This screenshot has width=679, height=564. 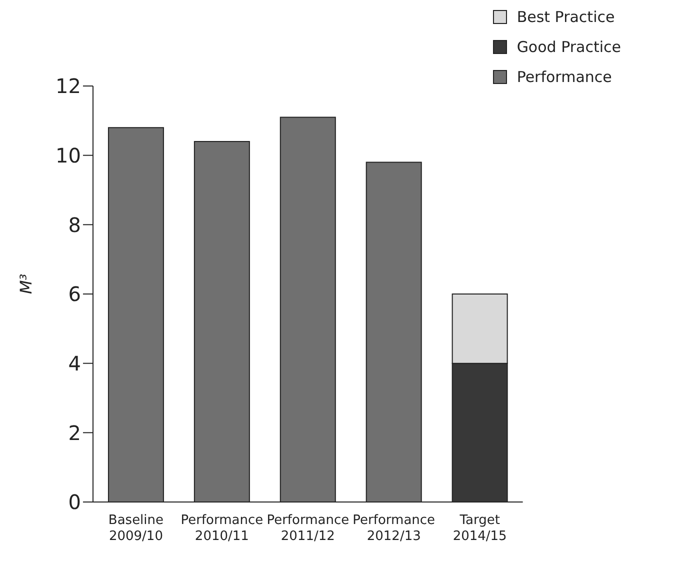 I want to click on y-tick-label: 10, so click(x=68, y=155).